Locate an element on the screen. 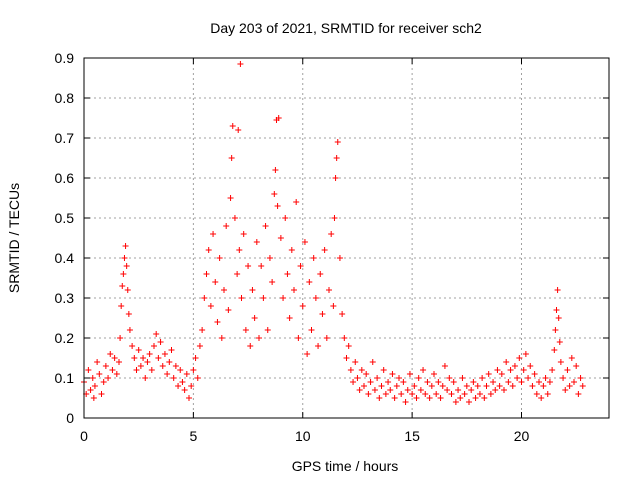  y-tick-label: 0.5 is located at coordinates (65, 218).